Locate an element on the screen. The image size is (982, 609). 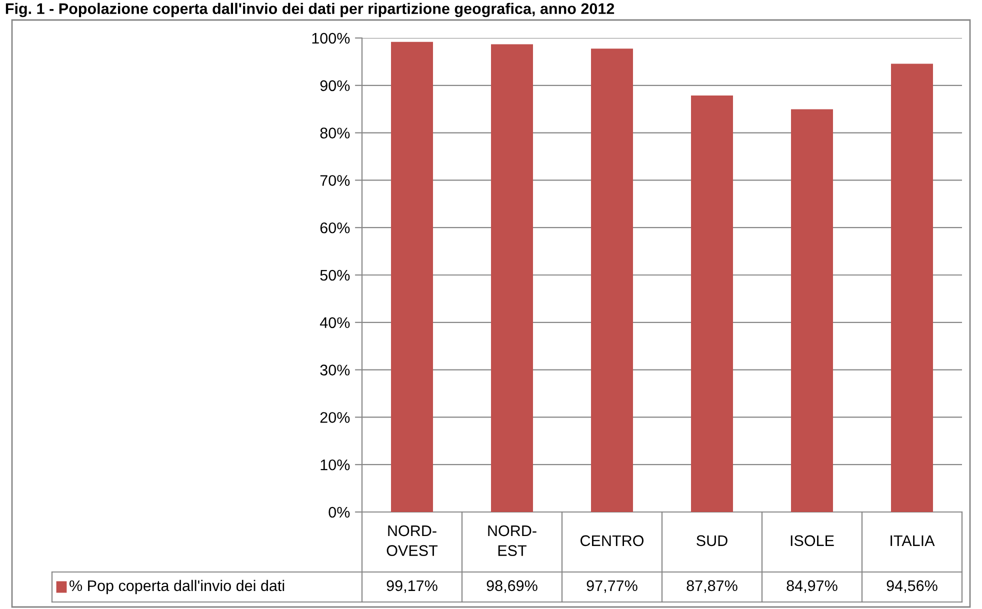
y-tick-label: 20% is located at coordinates (335, 417).